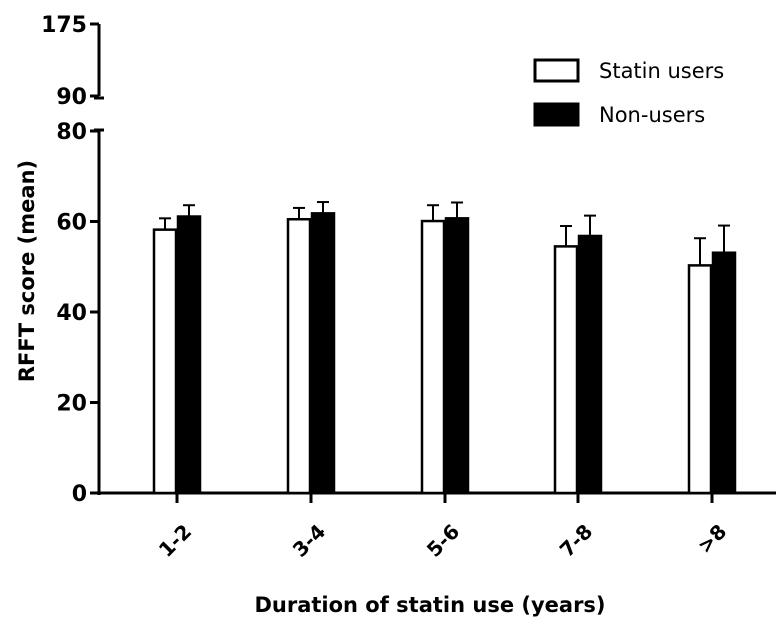 The image size is (776, 624). Describe the element at coordinates (71, 404) in the screenshot. I see `y-tick-label: 20` at that location.